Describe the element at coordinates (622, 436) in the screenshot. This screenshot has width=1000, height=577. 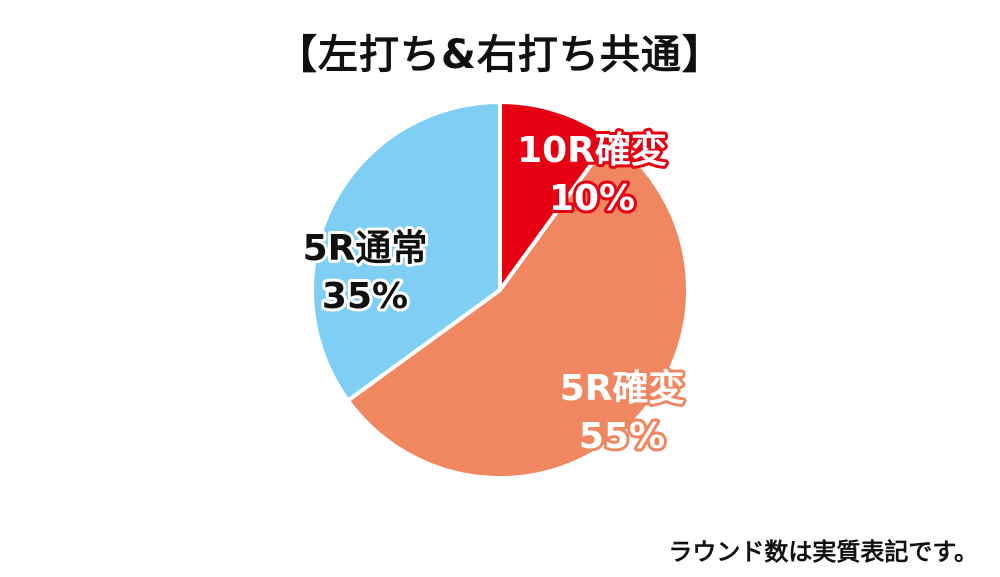
I see `slice-percent: 55%` at that location.